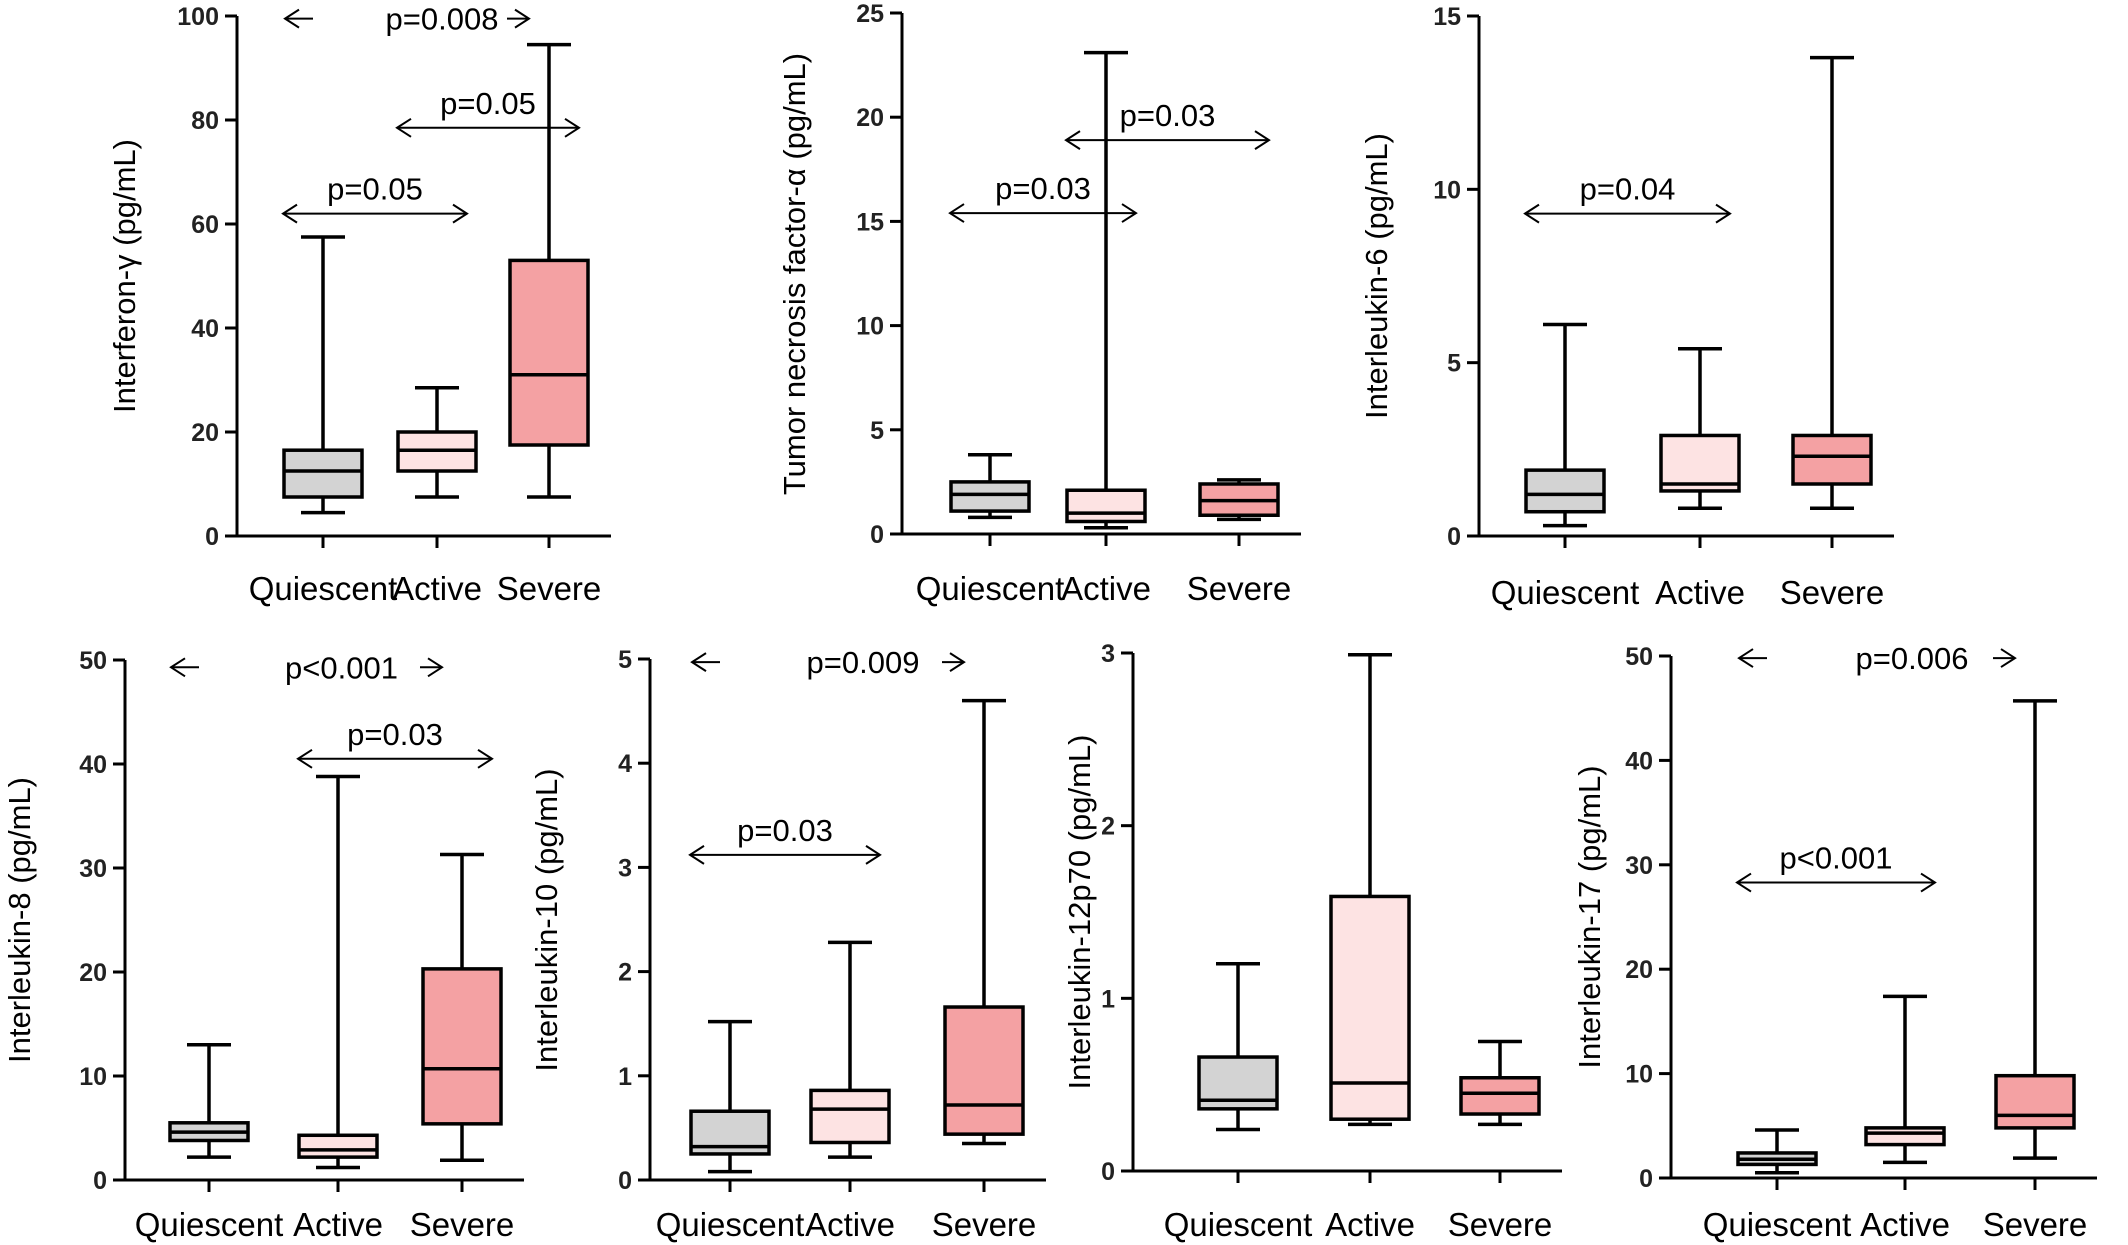 This screenshot has width=2128, height=1245. What do you see at coordinates (1639, 761) in the screenshot?
I see `y-tick-label: 40` at bounding box center [1639, 761].